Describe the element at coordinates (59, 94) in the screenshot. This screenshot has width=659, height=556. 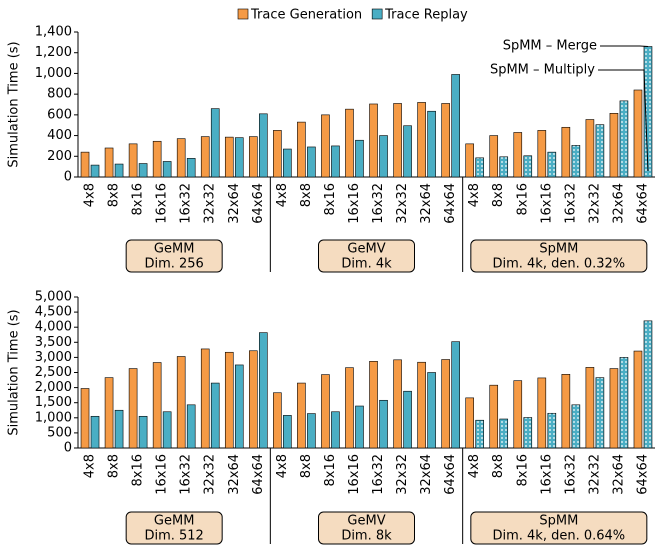
I see `y-tick-label: 800` at that location.